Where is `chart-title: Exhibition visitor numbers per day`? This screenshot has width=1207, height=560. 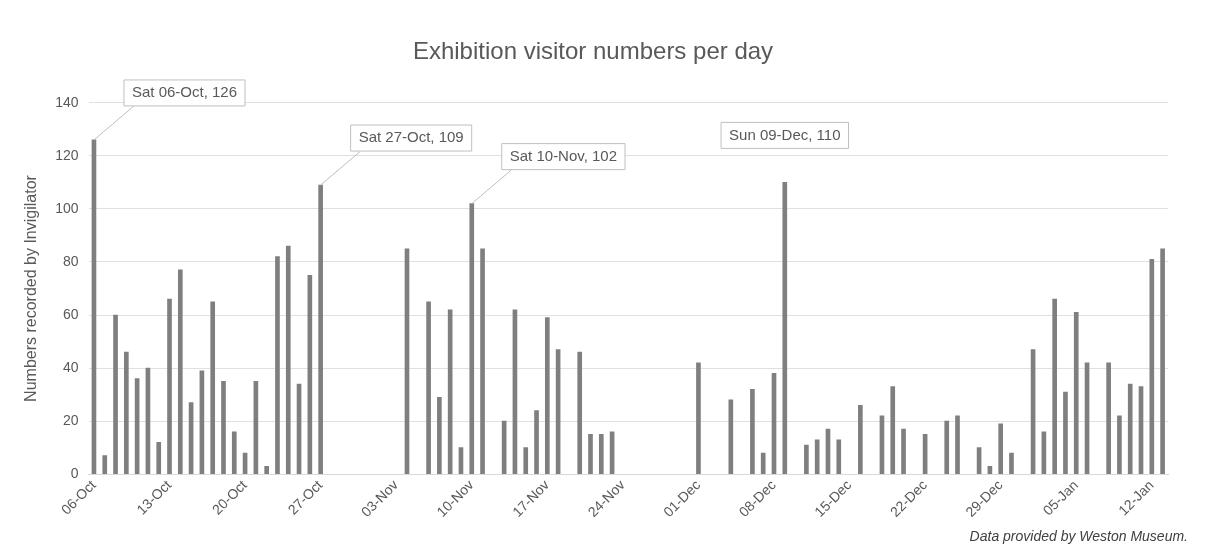 chart-title: Exhibition visitor numbers per day is located at coordinates (593, 51).